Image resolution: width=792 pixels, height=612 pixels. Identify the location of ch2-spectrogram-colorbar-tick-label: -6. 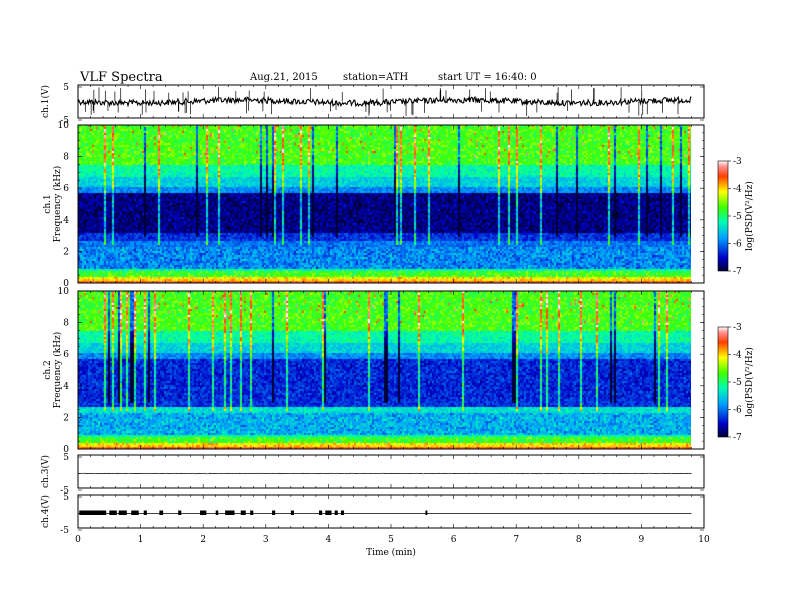
(737, 411).